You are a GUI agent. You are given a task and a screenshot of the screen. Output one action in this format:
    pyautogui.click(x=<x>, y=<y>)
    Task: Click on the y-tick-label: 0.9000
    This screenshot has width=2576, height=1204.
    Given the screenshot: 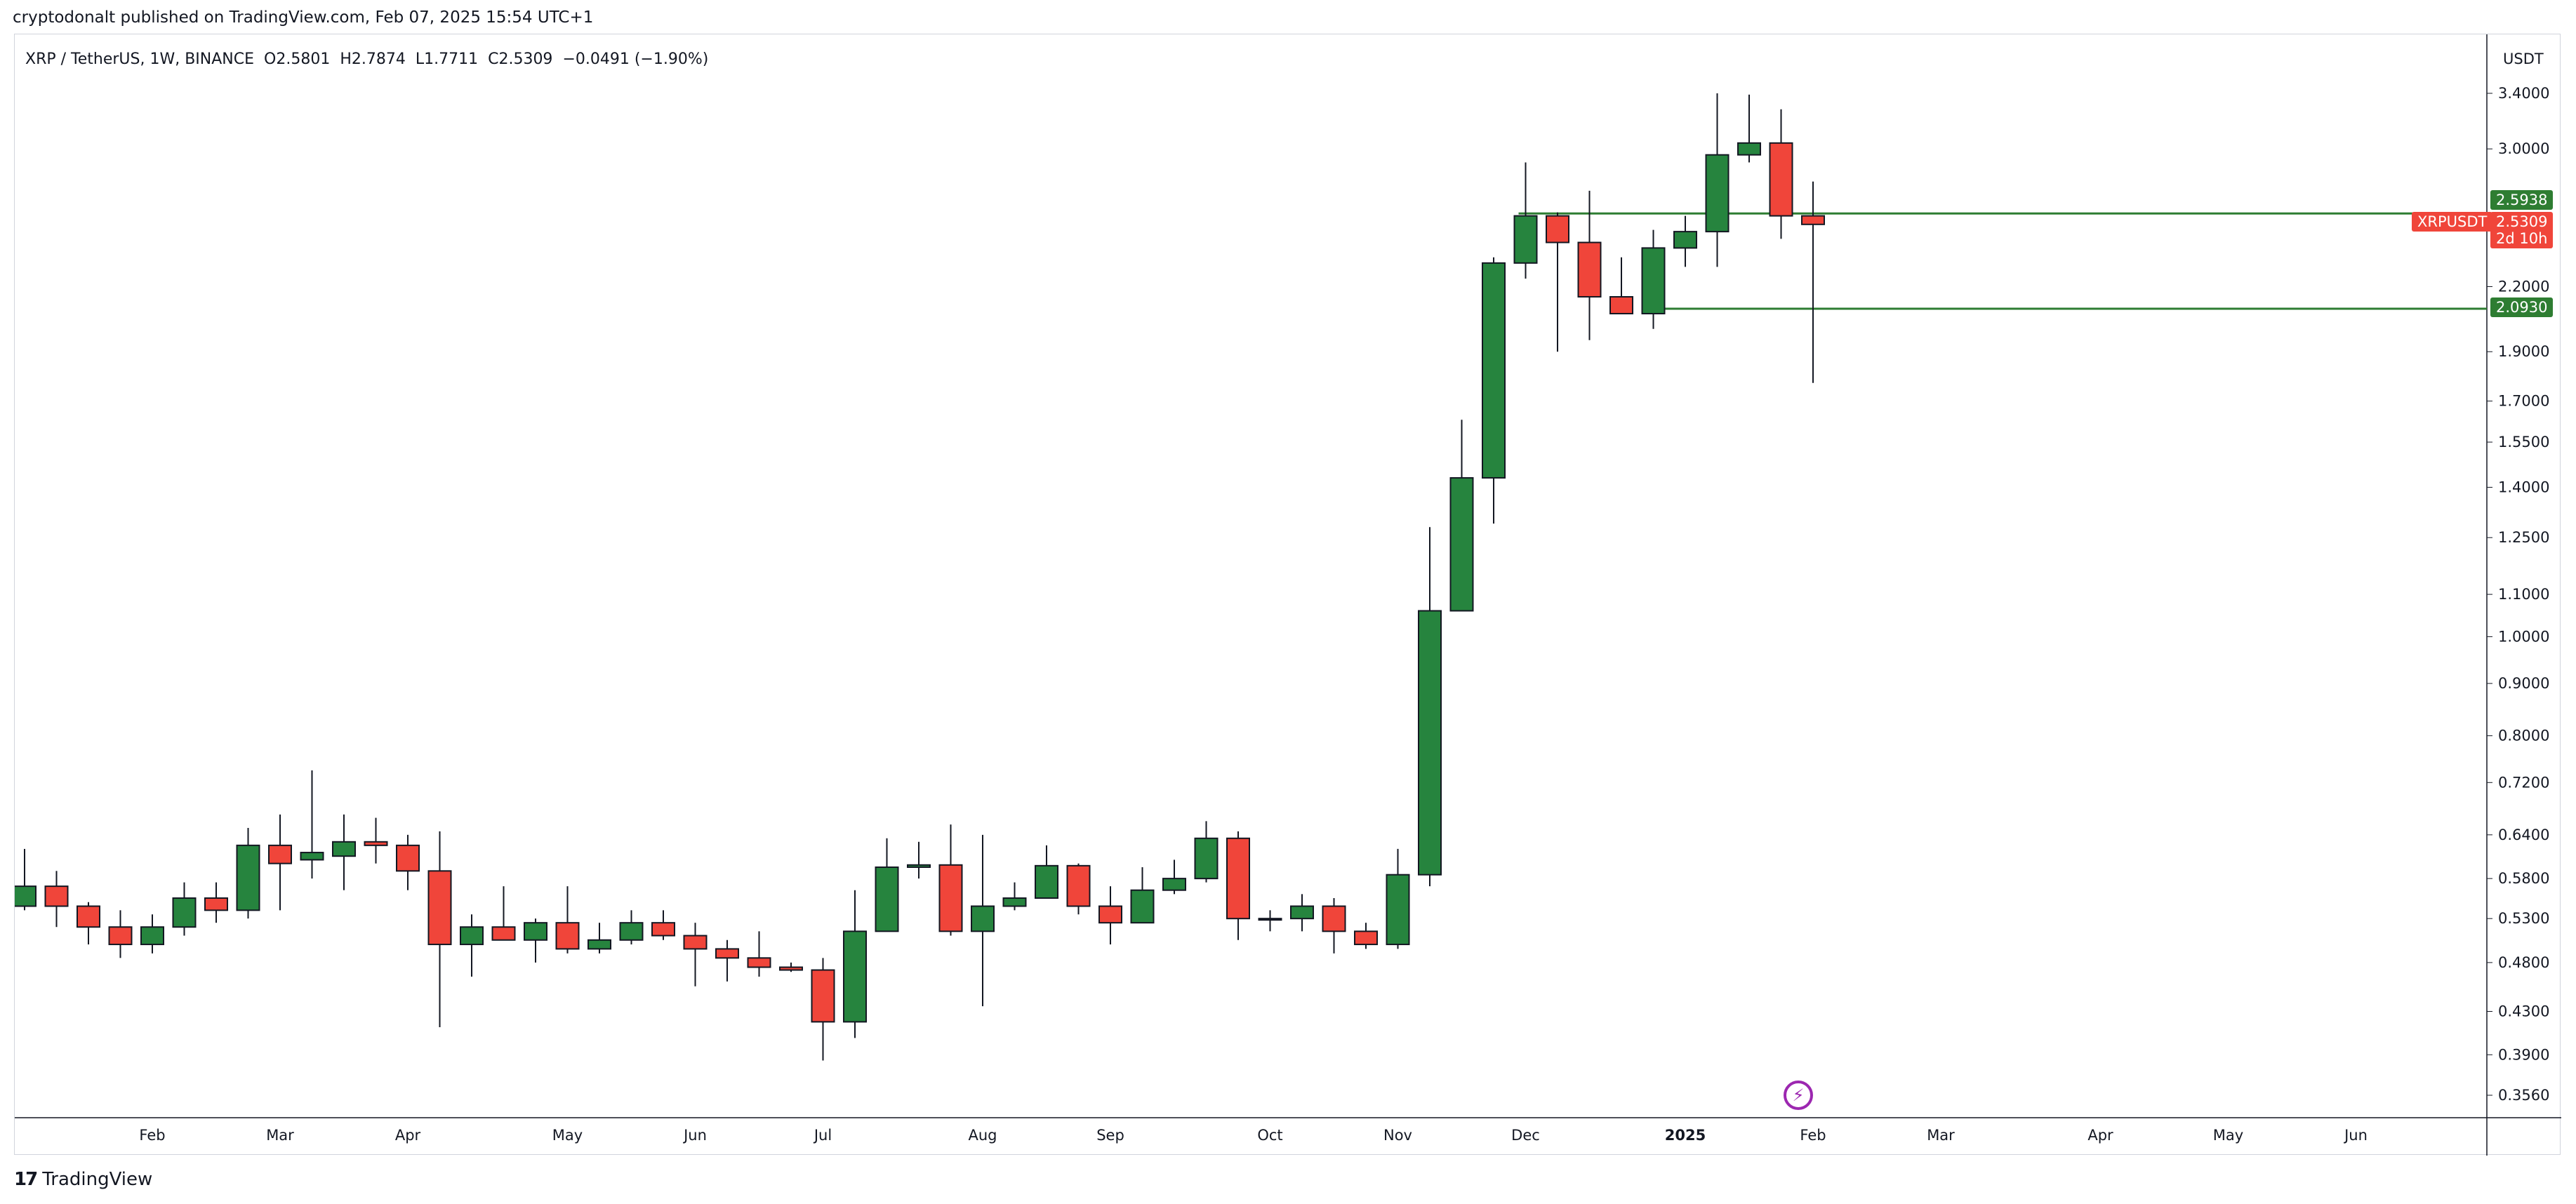 What is the action you would take?
    pyautogui.click(x=2524, y=683)
    